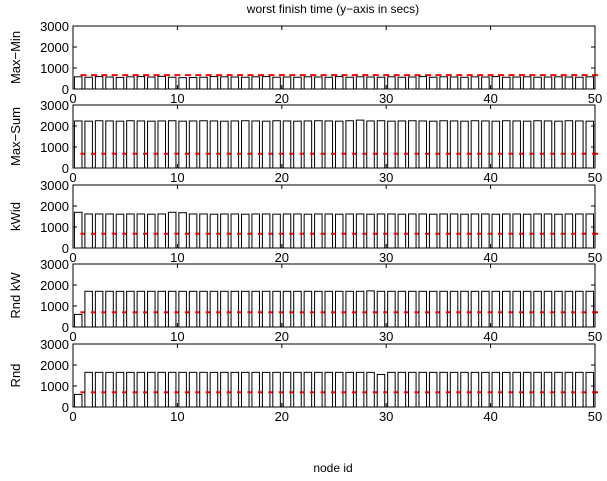 Image resolution: width=607 pixels, height=481 pixels. What do you see at coordinates (15, 57) in the screenshot?
I see `y-axis-label: Max−Min` at bounding box center [15, 57].